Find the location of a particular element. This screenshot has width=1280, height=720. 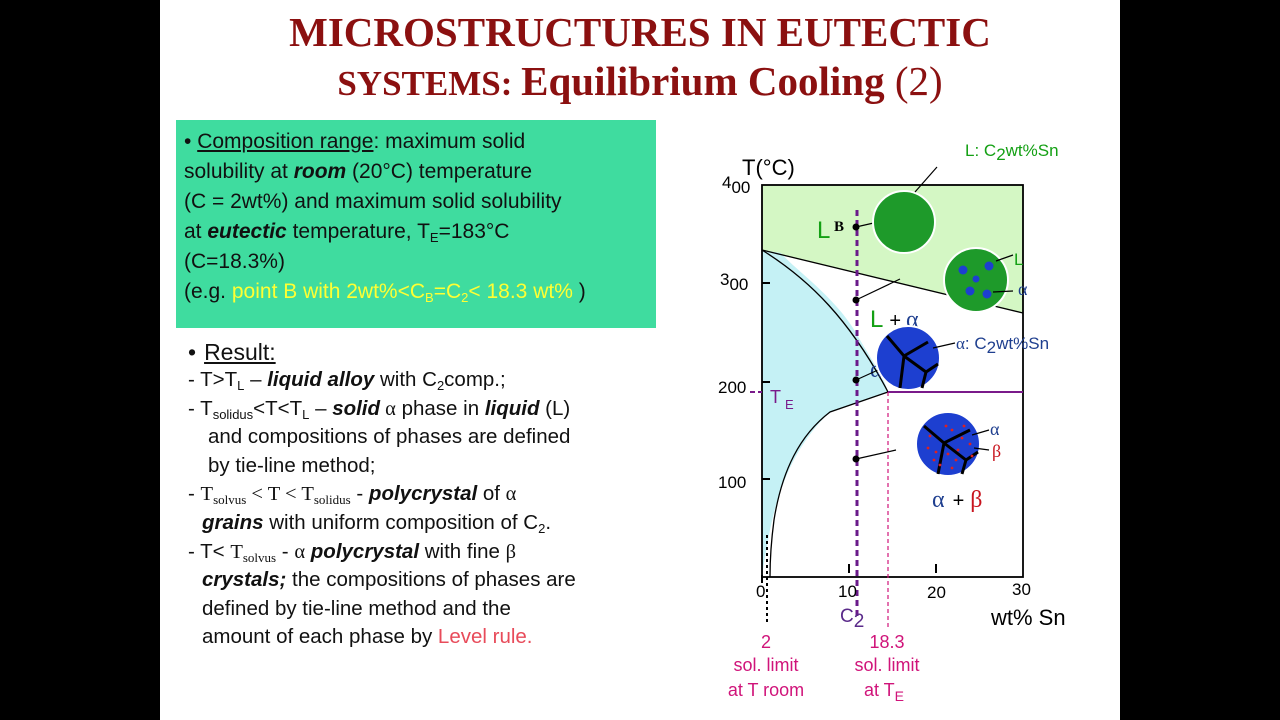

region-alpha-beta-label: α + β is located at coordinates (957, 500).